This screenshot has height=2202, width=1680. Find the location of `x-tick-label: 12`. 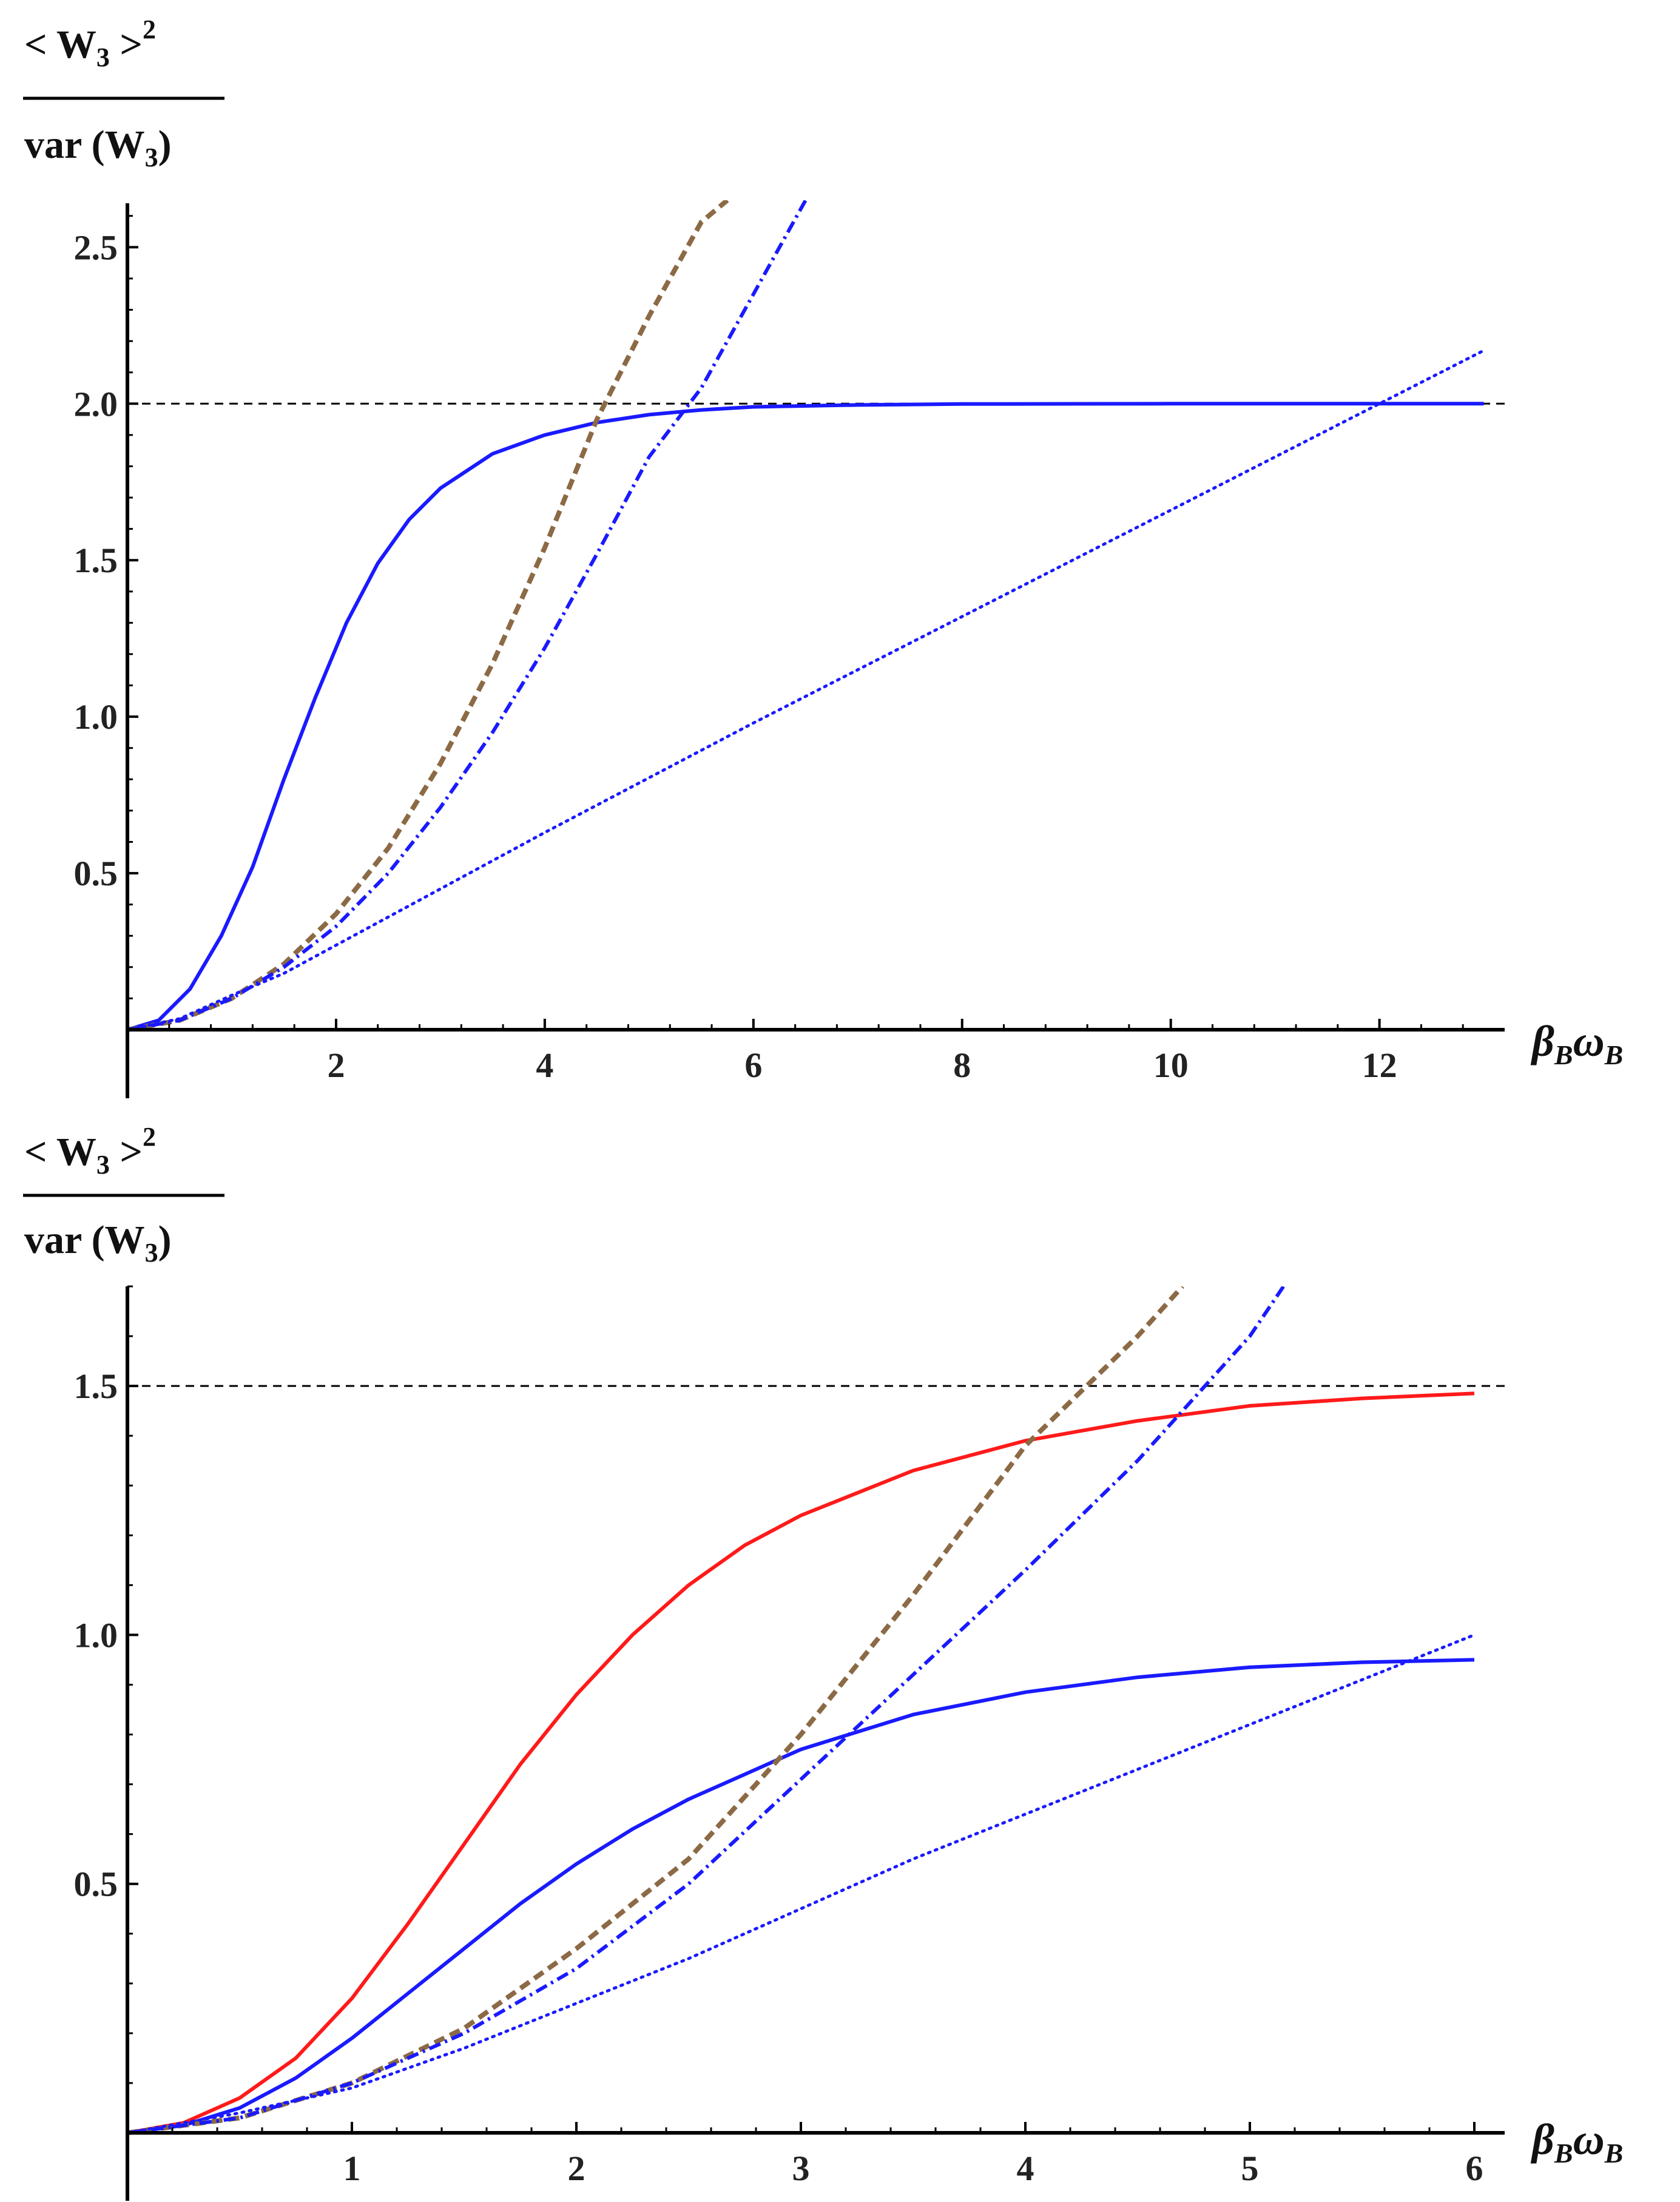

x-tick-label: 12 is located at coordinates (1379, 1065).